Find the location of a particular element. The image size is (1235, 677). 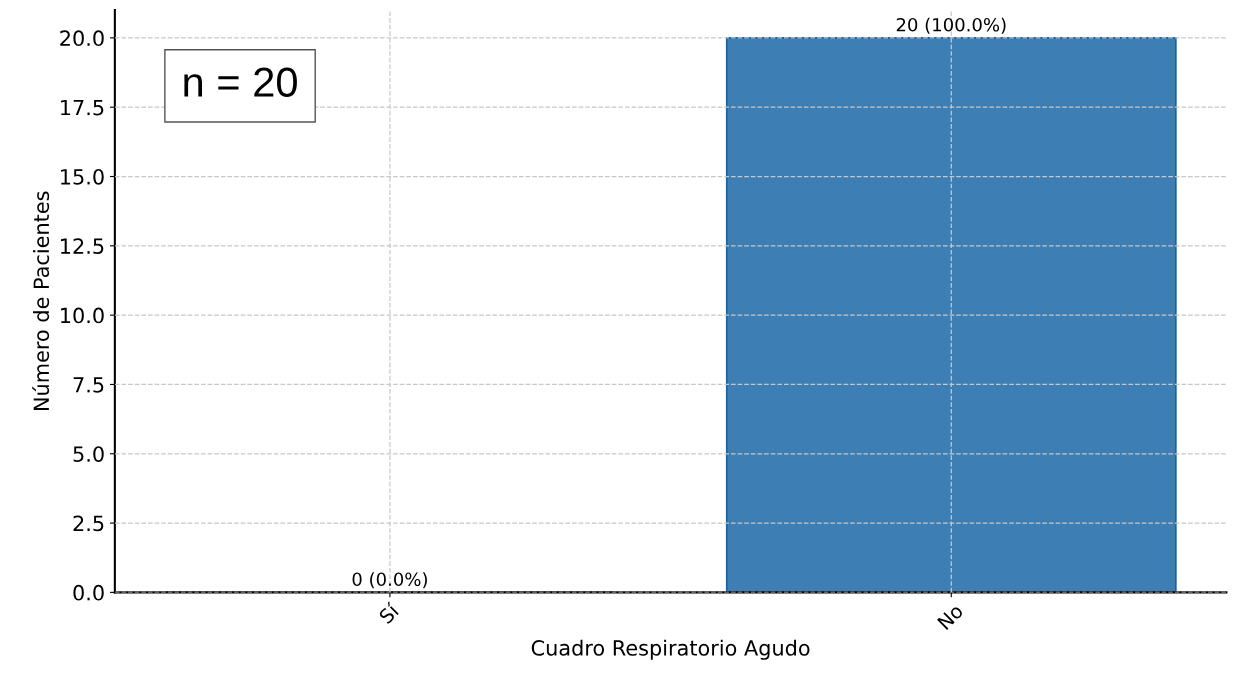

y-tick-label: 7.5 is located at coordinates (88, 385).